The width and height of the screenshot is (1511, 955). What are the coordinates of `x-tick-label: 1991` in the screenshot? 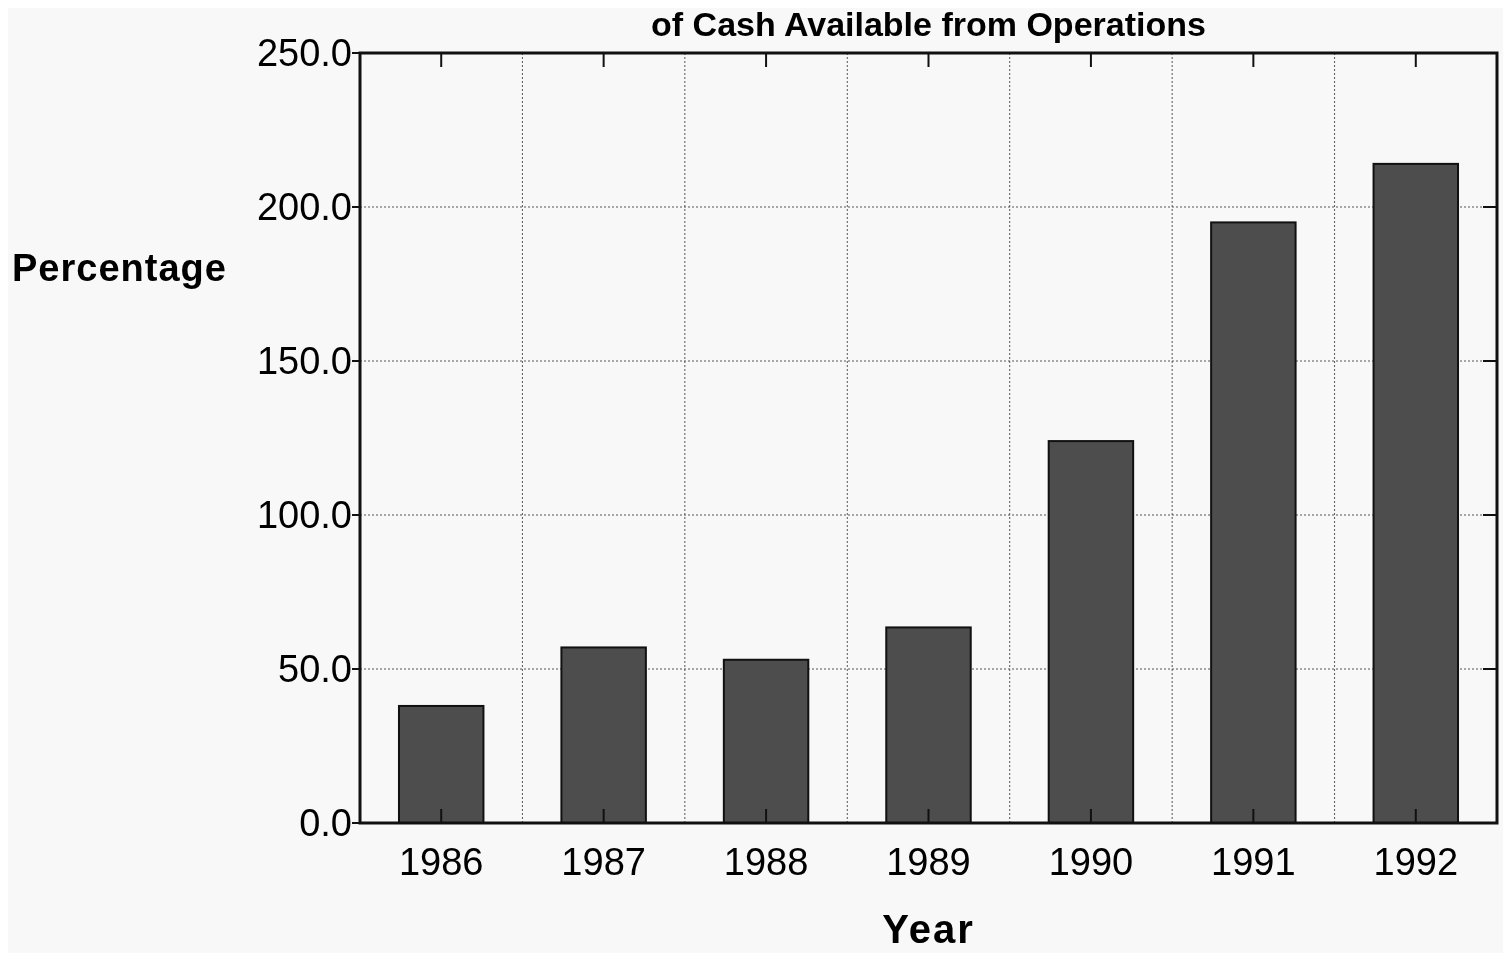 It's located at (1253, 862).